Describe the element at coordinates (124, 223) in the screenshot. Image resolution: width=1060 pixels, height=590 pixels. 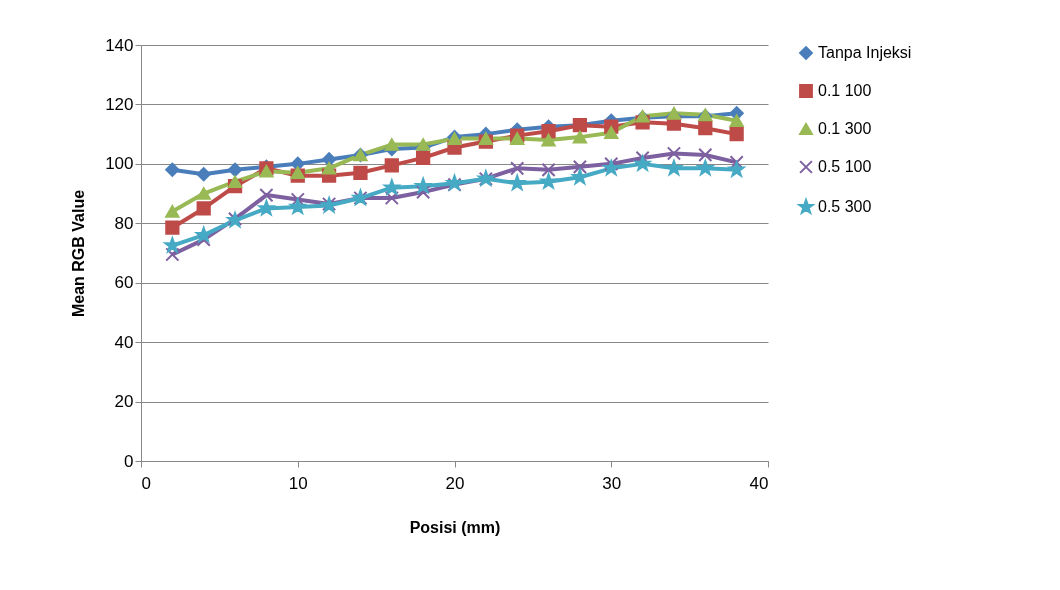
I see `y-tick-label: 80` at that location.